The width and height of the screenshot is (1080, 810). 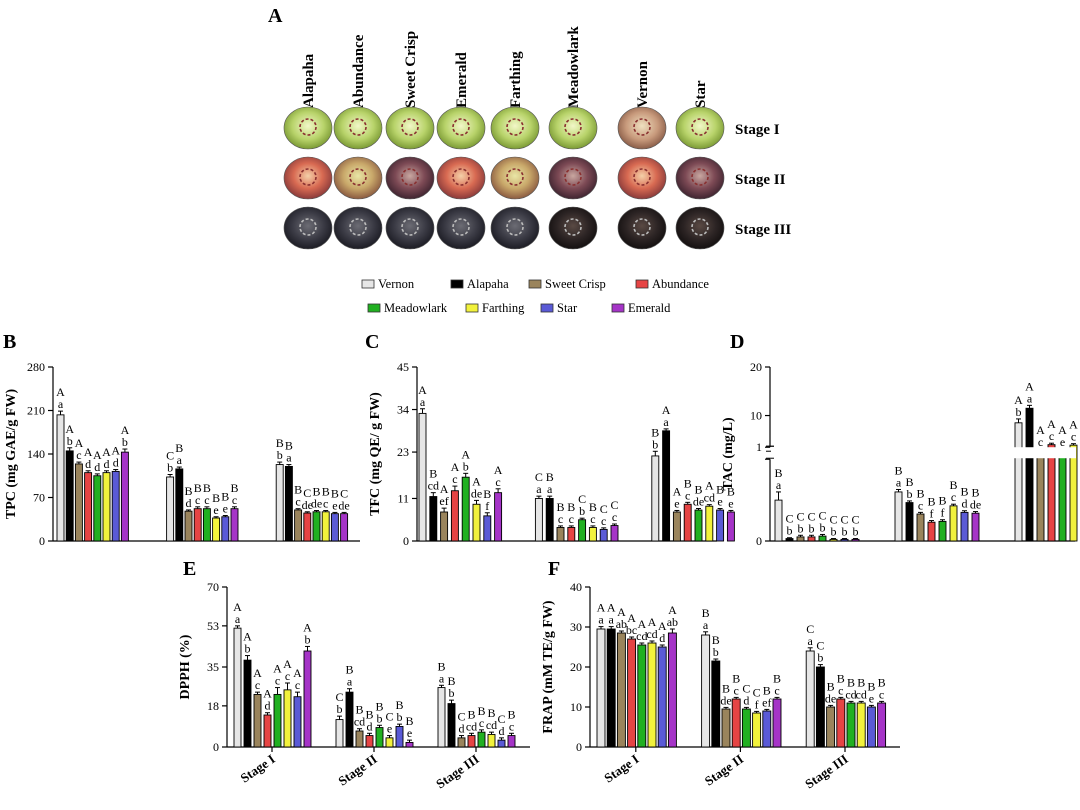 What do you see at coordinates (535, 284) in the screenshot?
I see `legend-swatch-sweet-crisp` at bounding box center [535, 284].